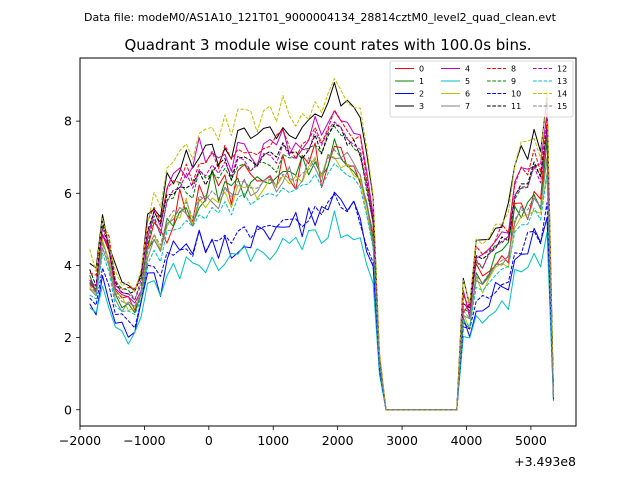  I want to click on y-tick-label: 8, so click(68, 121).